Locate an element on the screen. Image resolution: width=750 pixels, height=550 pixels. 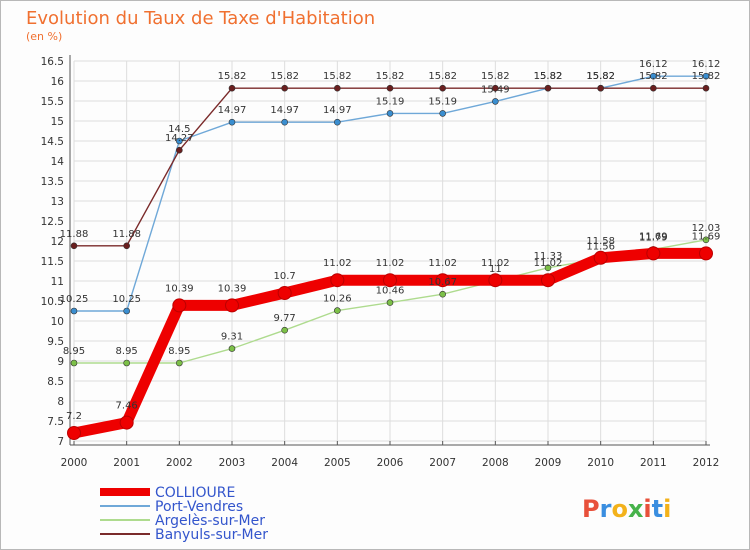
y-tick-label: 16 is located at coordinates (58, 82).